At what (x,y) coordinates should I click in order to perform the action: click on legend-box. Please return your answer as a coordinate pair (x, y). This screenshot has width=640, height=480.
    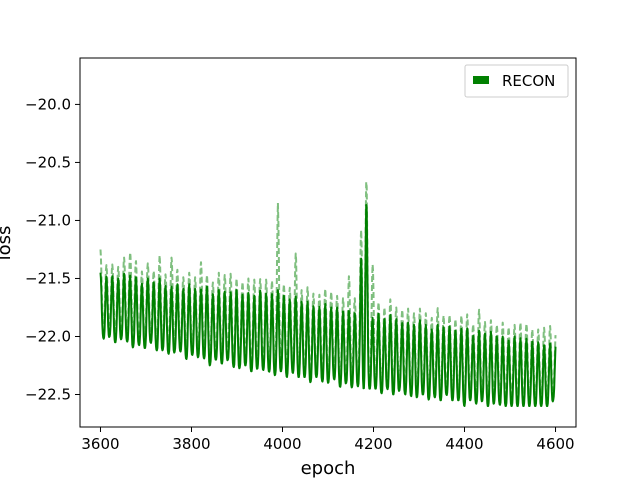
    Looking at the image, I should click on (516, 81).